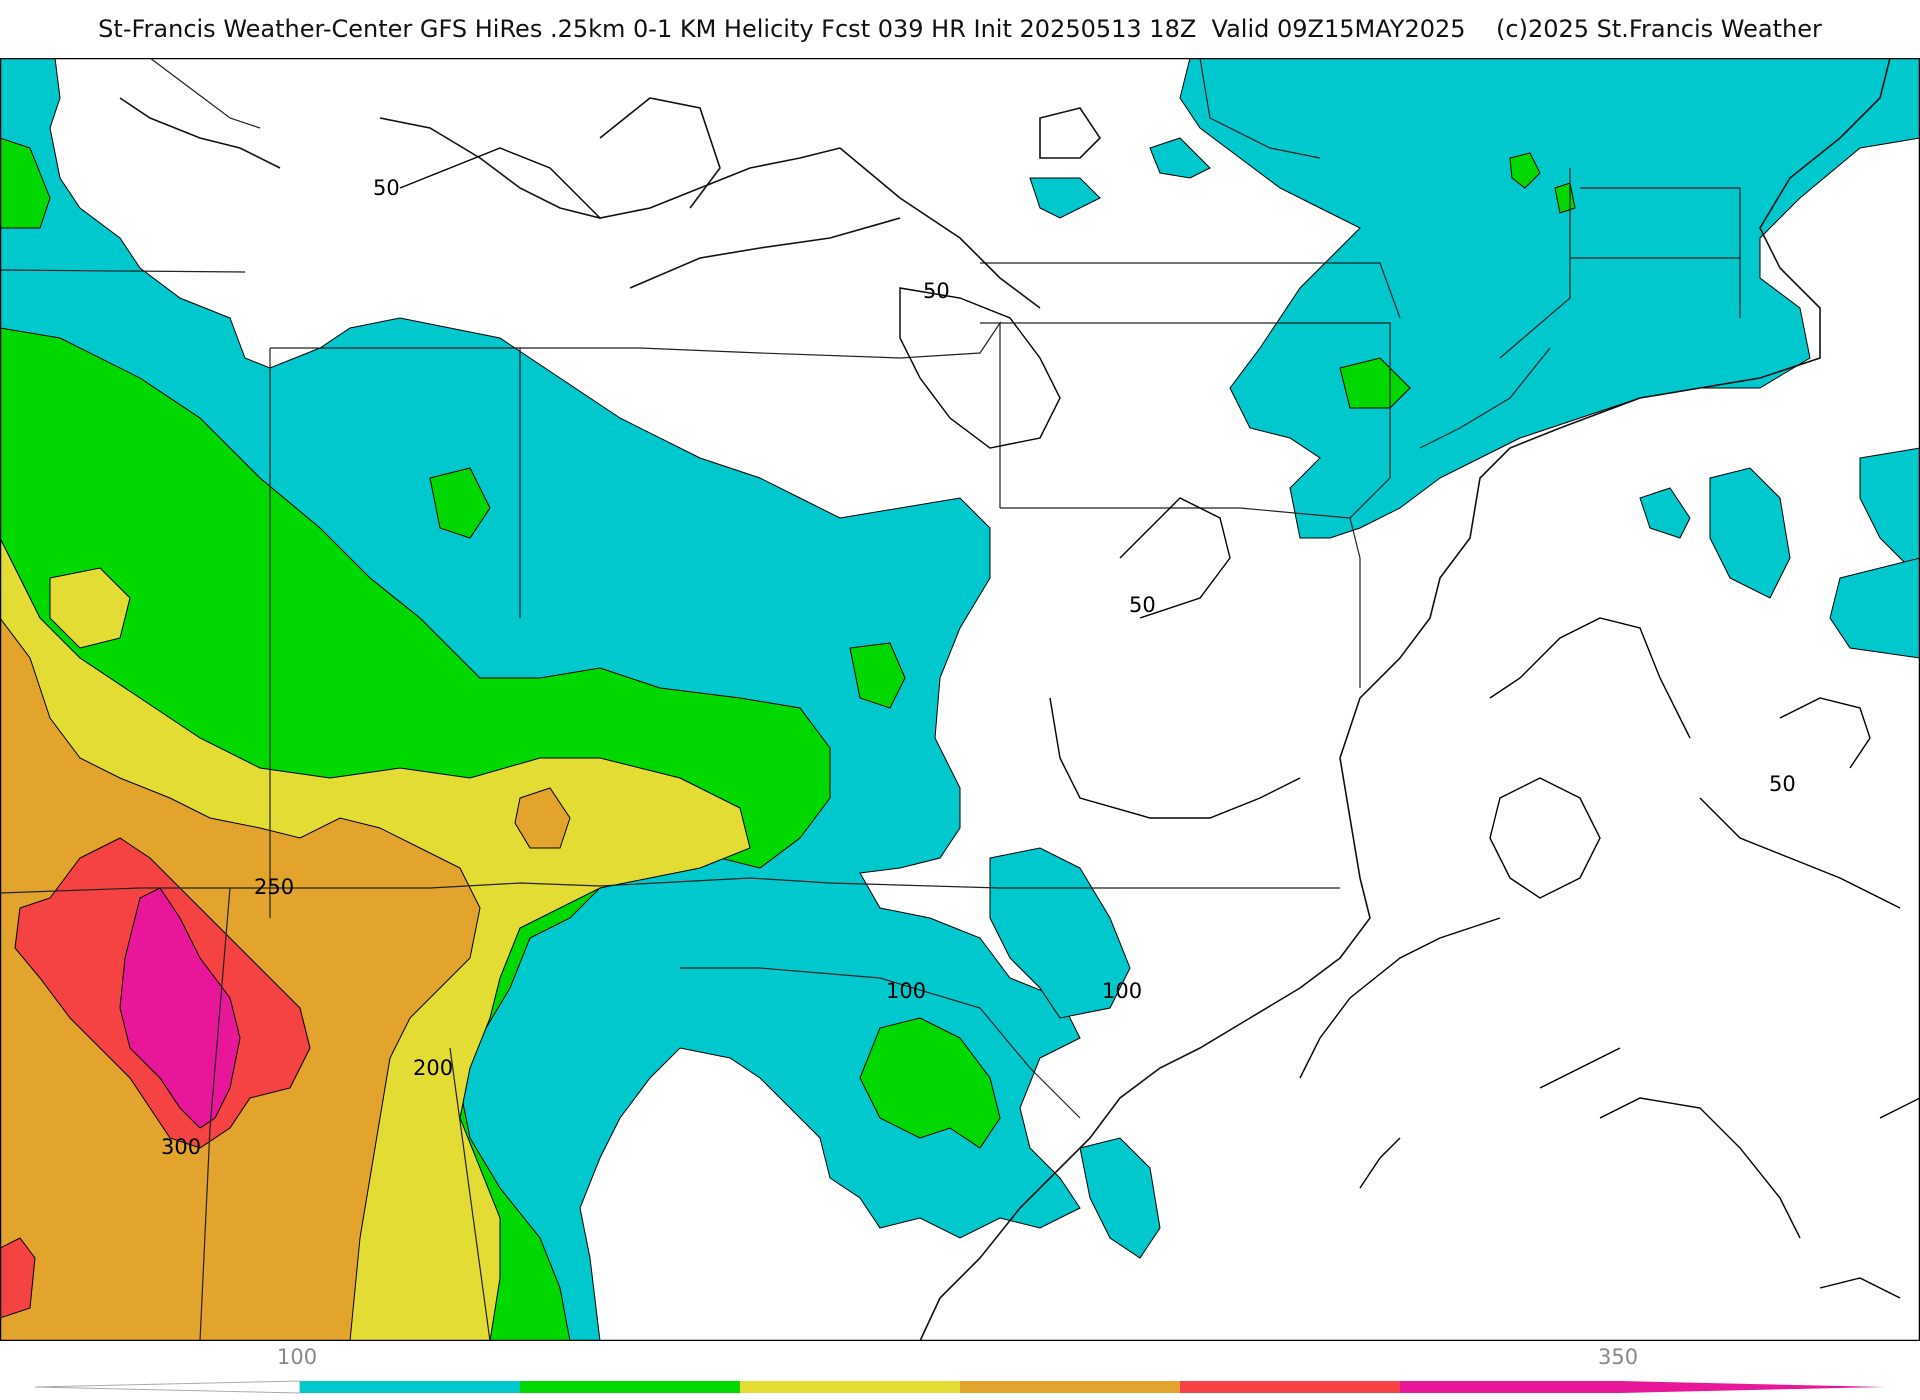 The width and height of the screenshot is (1920, 1400). What do you see at coordinates (1549, 298) in the screenshot?
I see `fill-cyan-northeast` at bounding box center [1549, 298].